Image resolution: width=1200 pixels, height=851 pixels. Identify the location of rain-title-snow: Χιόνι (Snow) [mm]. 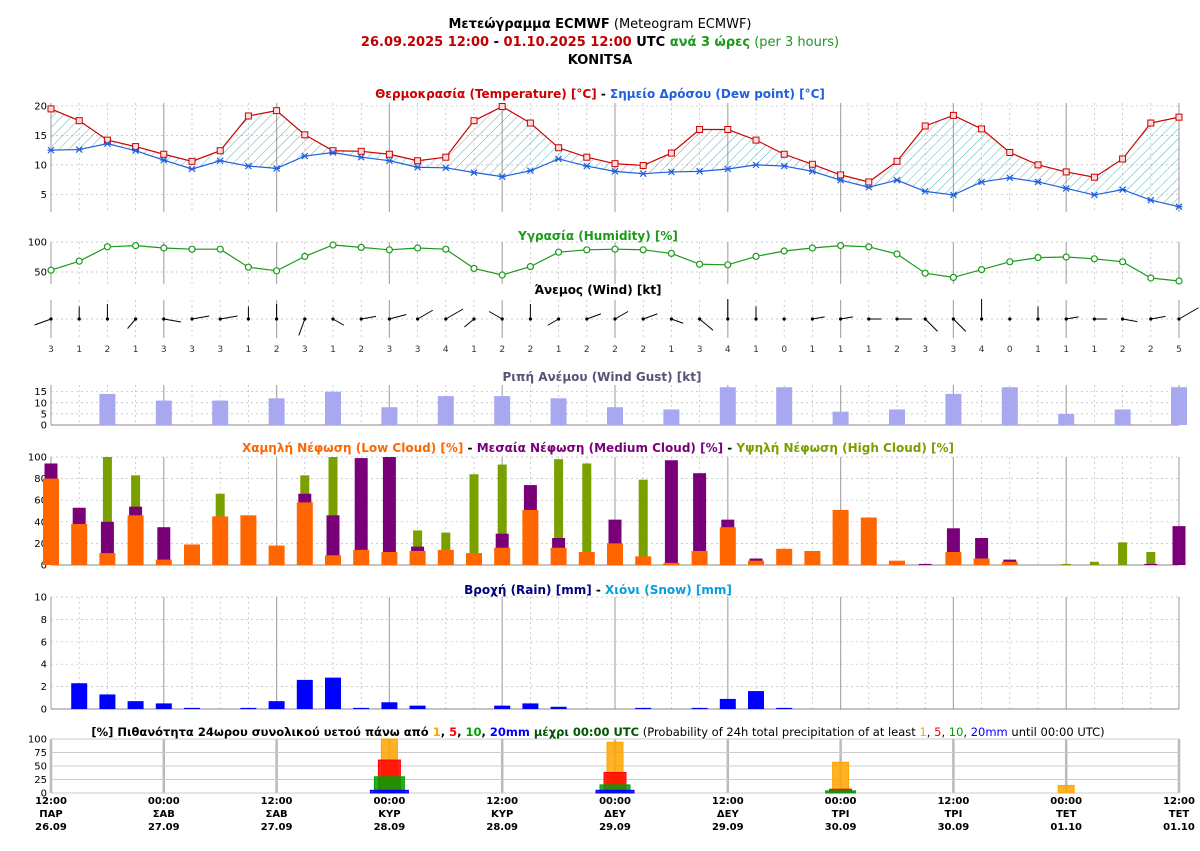
(668, 590).